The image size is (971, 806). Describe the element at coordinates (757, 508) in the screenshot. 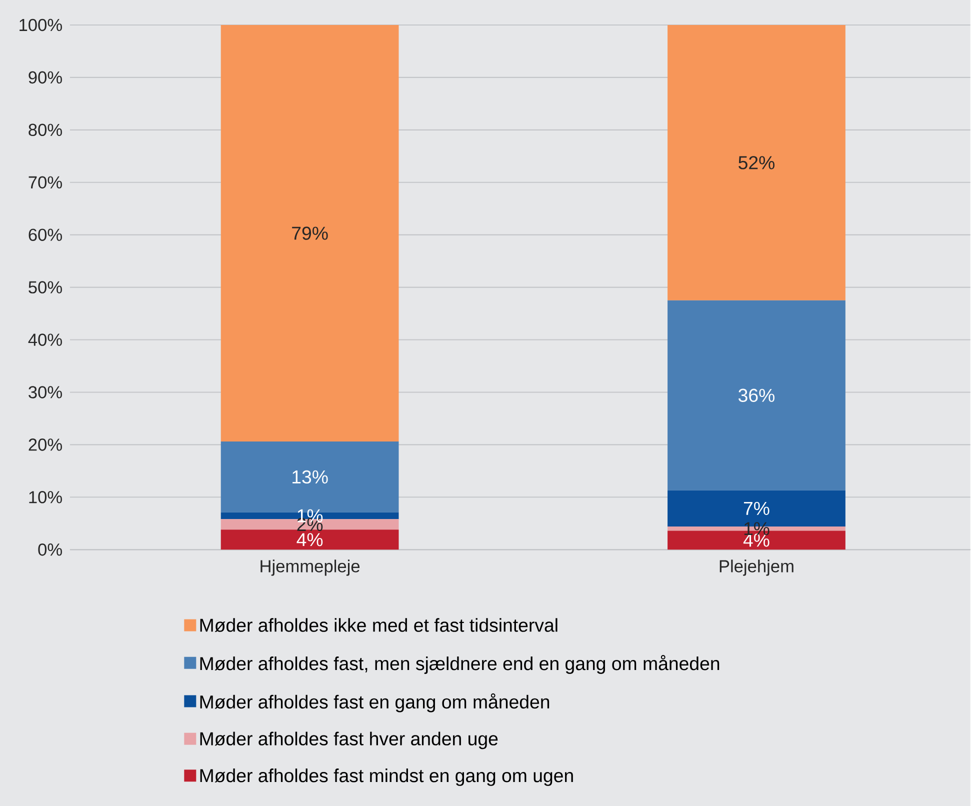

I see `data-label: 7%` at that location.